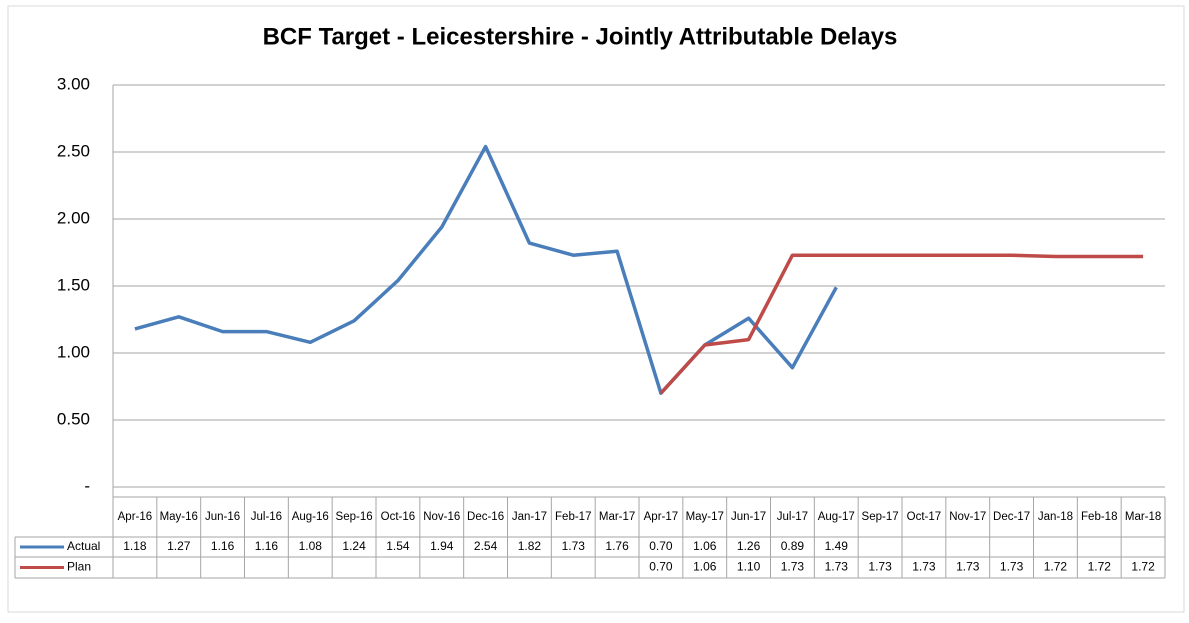  Describe the element at coordinates (87, 485) in the screenshot. I see `y-tick-label: -` at that location.